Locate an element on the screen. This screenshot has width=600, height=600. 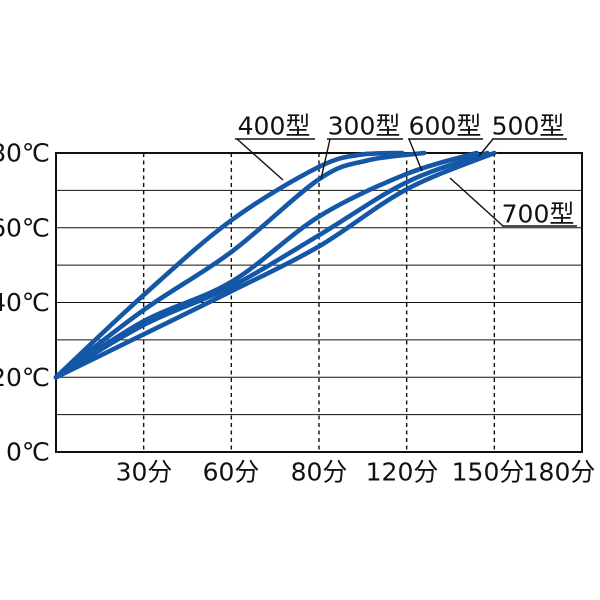
series-label: 600型 is located at coordinates (445, 126).